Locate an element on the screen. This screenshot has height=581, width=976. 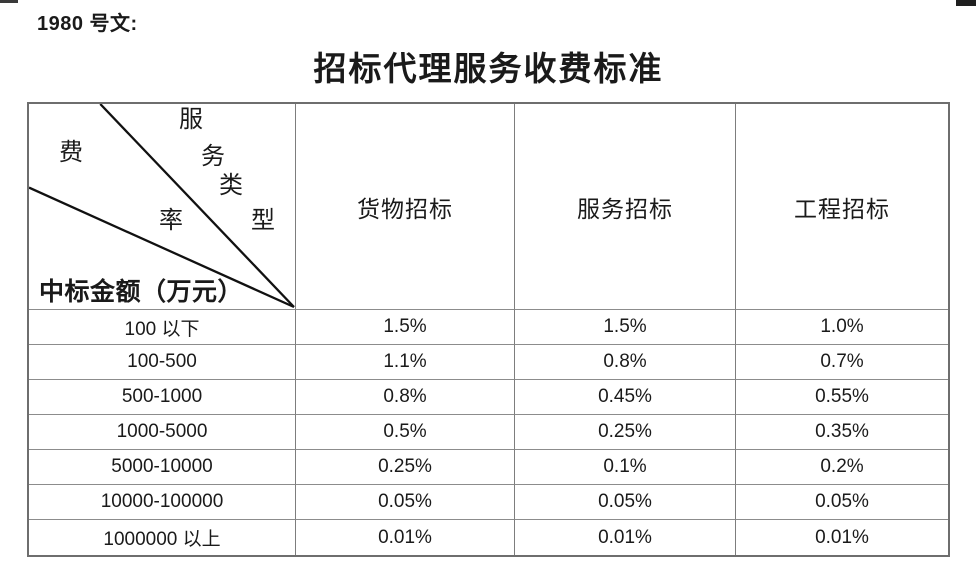
row-amount-label: 10000-100000 is located at coordinates (162, 502).